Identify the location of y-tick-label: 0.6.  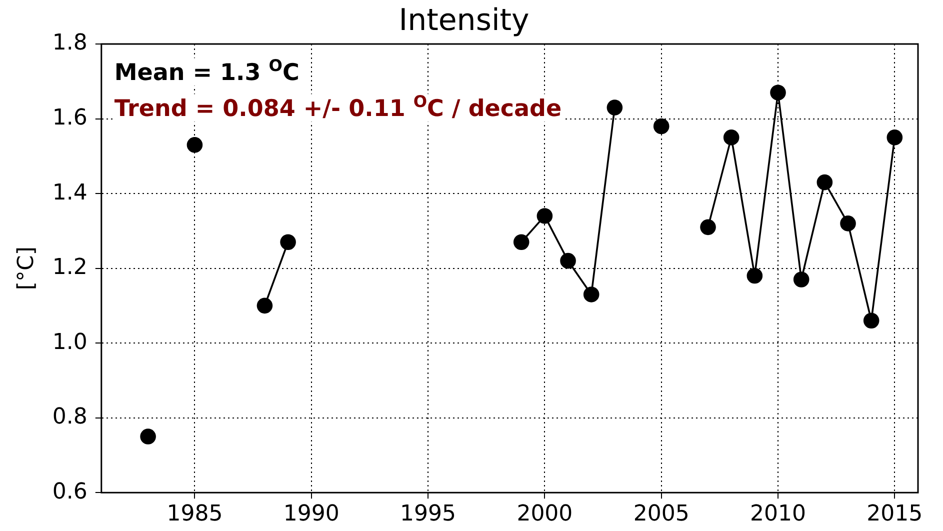
(70, 491).